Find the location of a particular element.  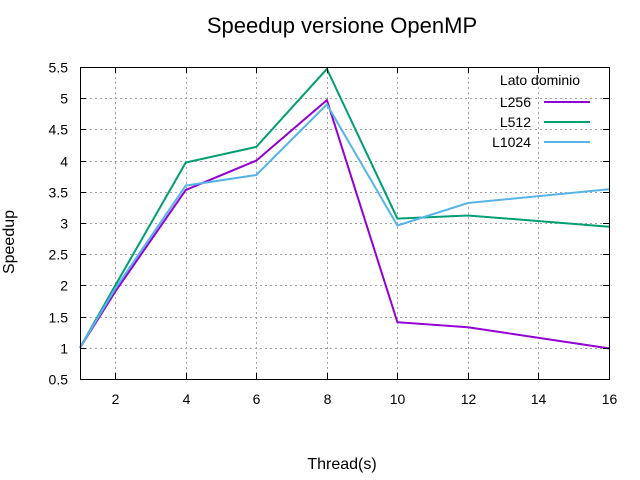

y-tick-label: 3 is located at coordinates (64, 224).